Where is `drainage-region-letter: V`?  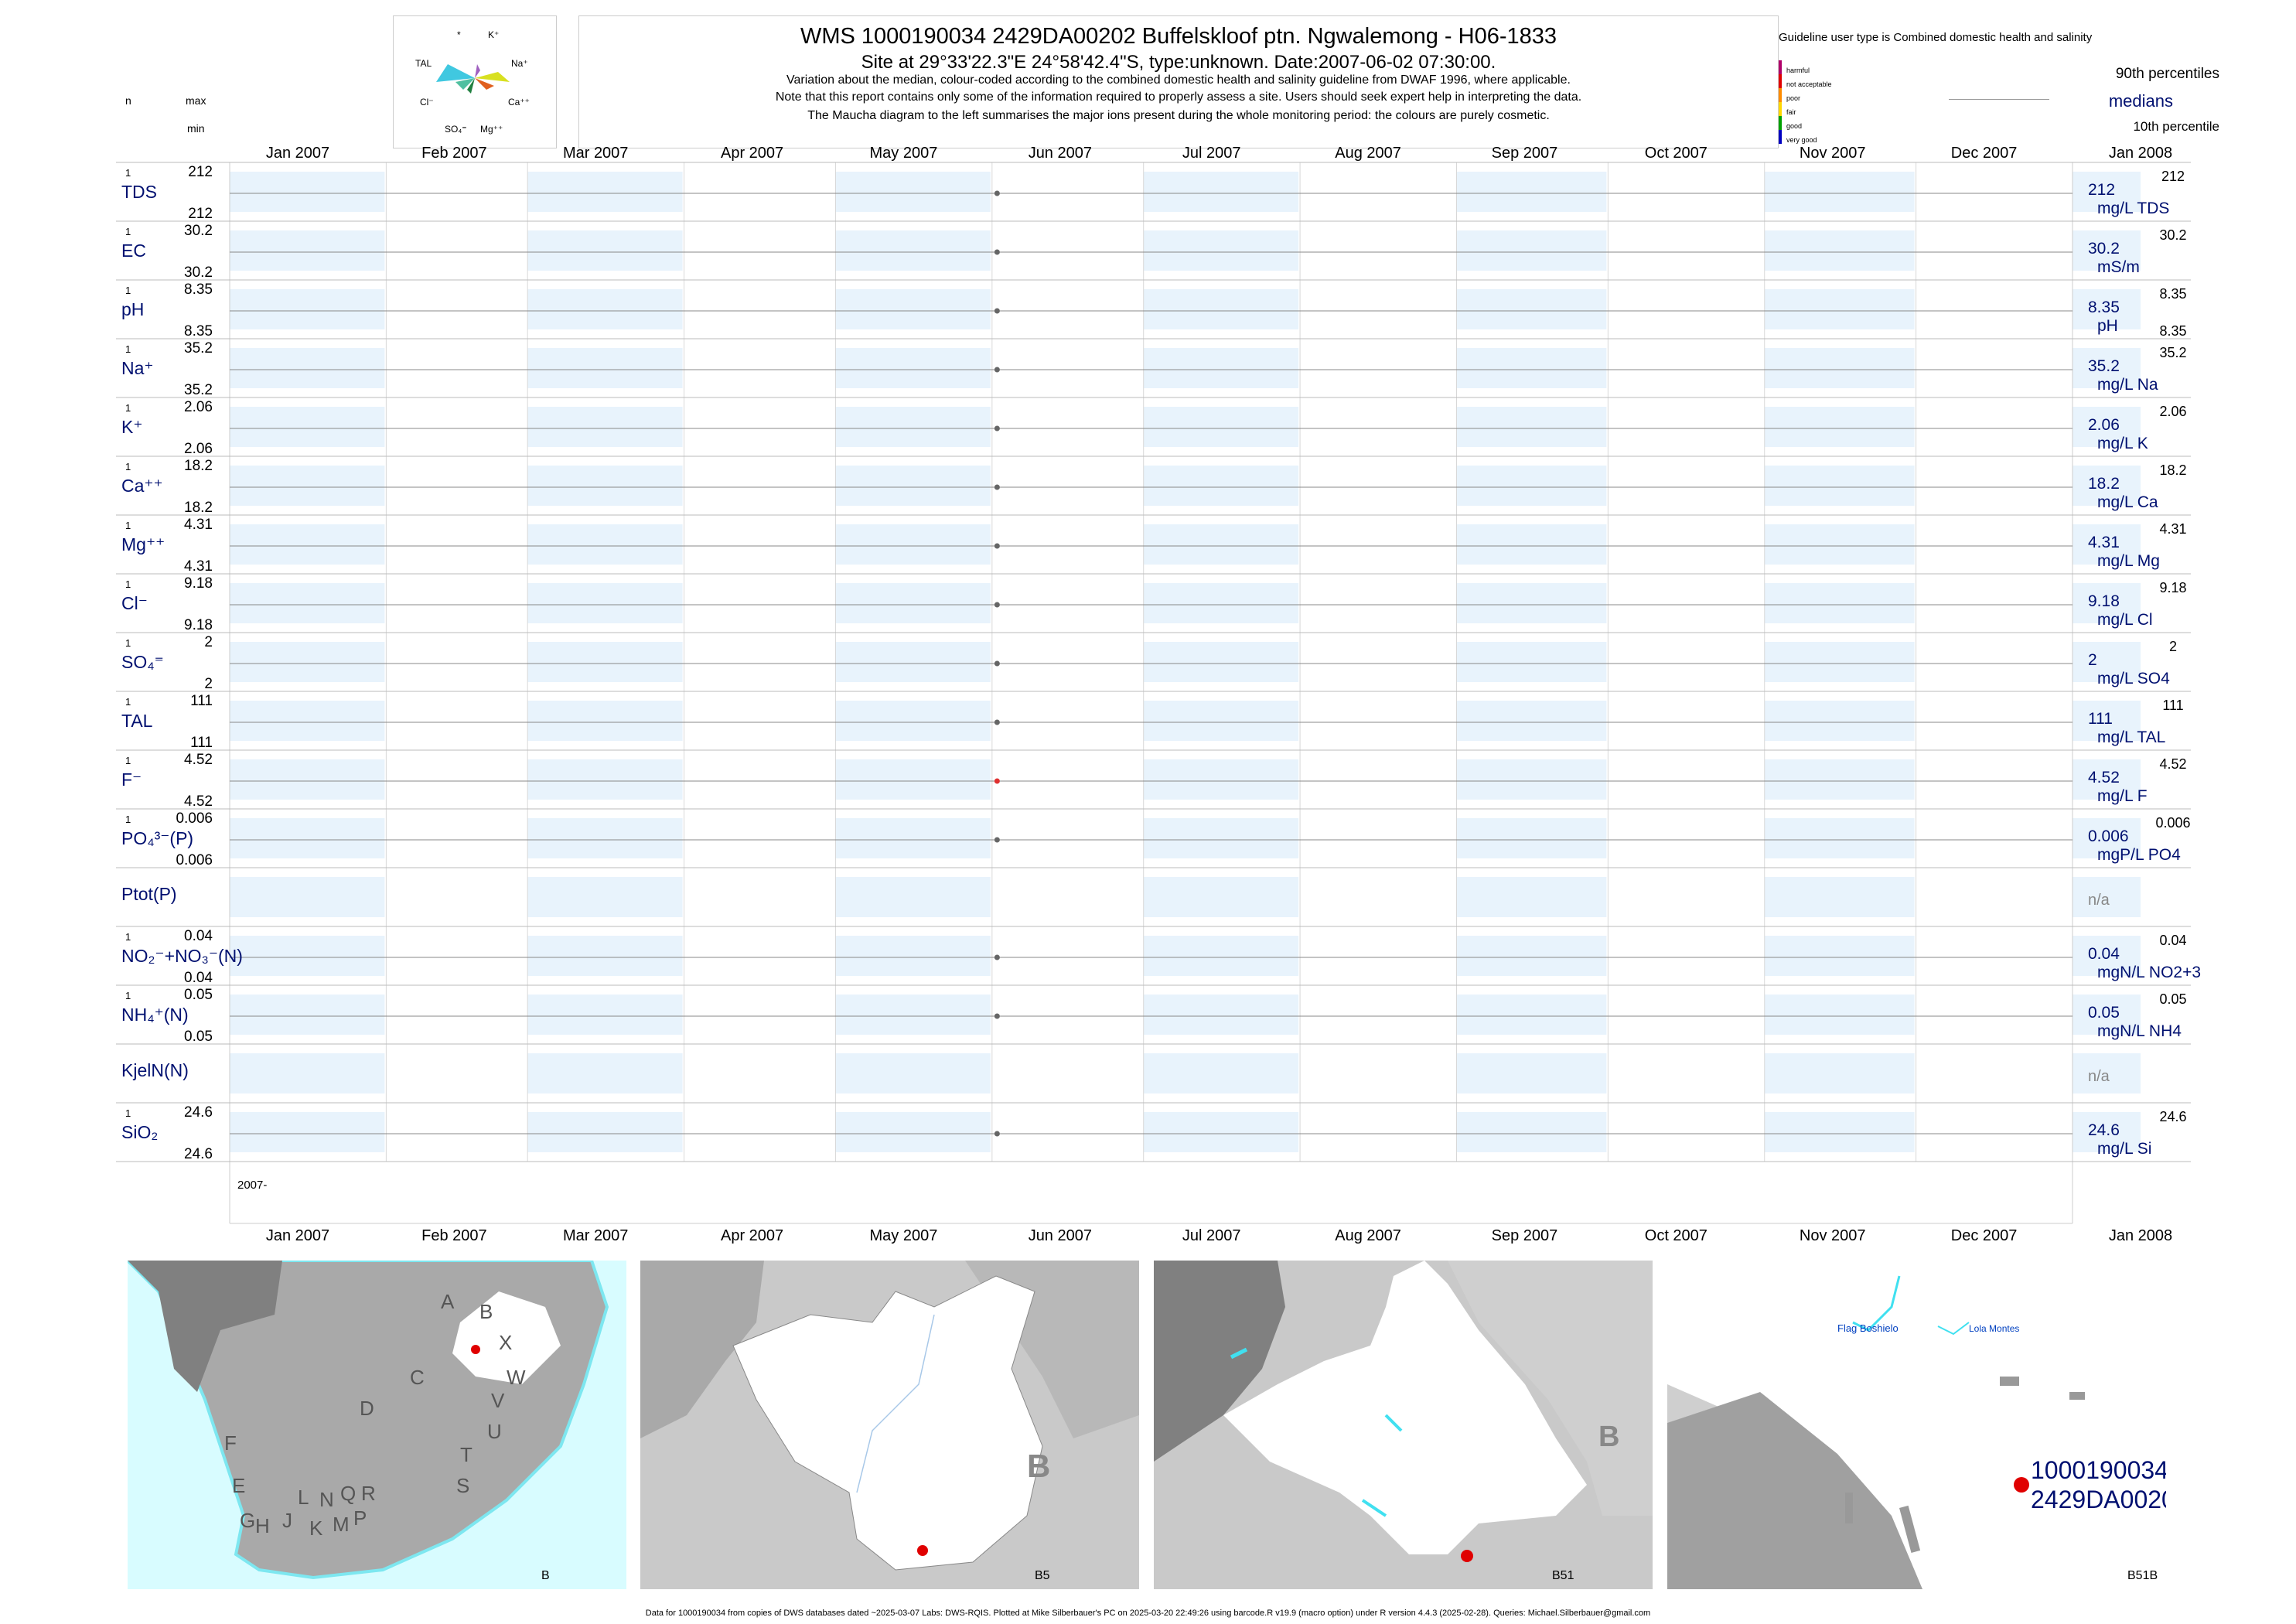
drainage-region-letter: V is located at coordinates (498, 1400).